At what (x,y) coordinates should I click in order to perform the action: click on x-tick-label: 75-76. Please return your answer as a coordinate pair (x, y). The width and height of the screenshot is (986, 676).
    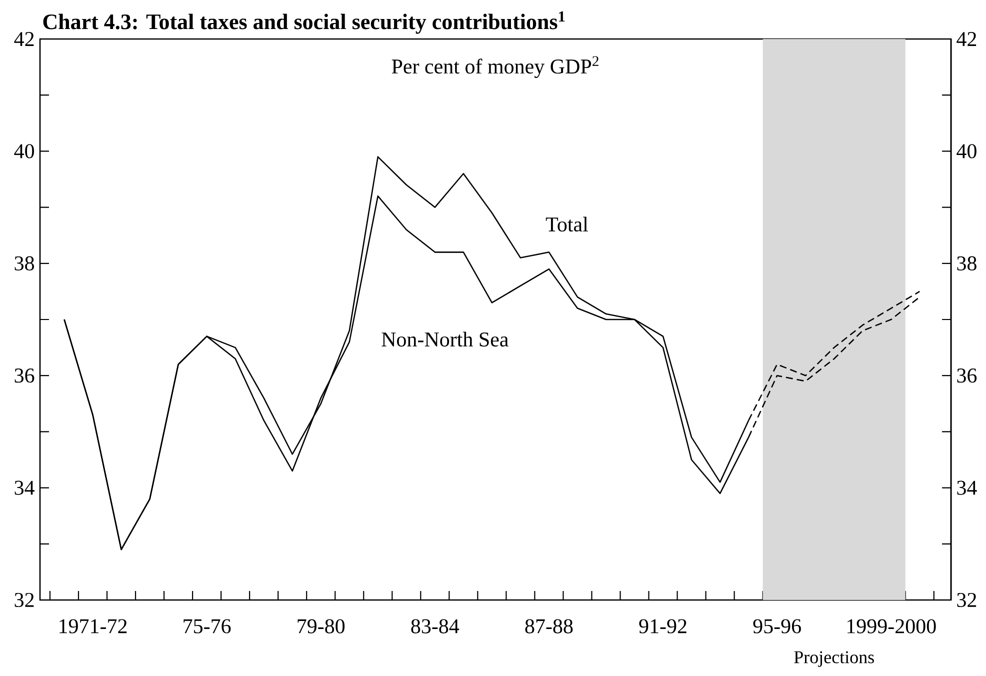
    Looking at the image, I should click on (207, 626).